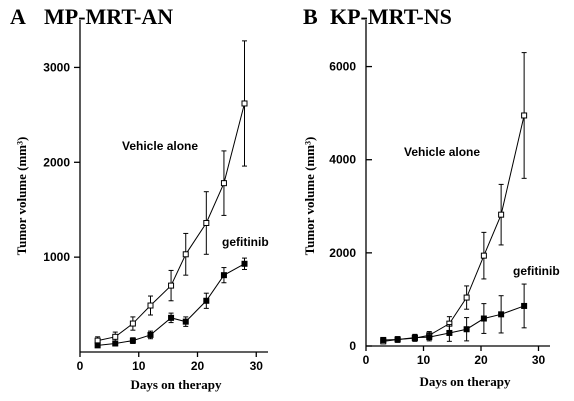 The width and height of the screenshot is (574, 401). What do you see at coordinates (160, 146) in the screenshot?
I see `panel-a-vehicle-label: Vehicle alone` at bounding box center [160, 146].